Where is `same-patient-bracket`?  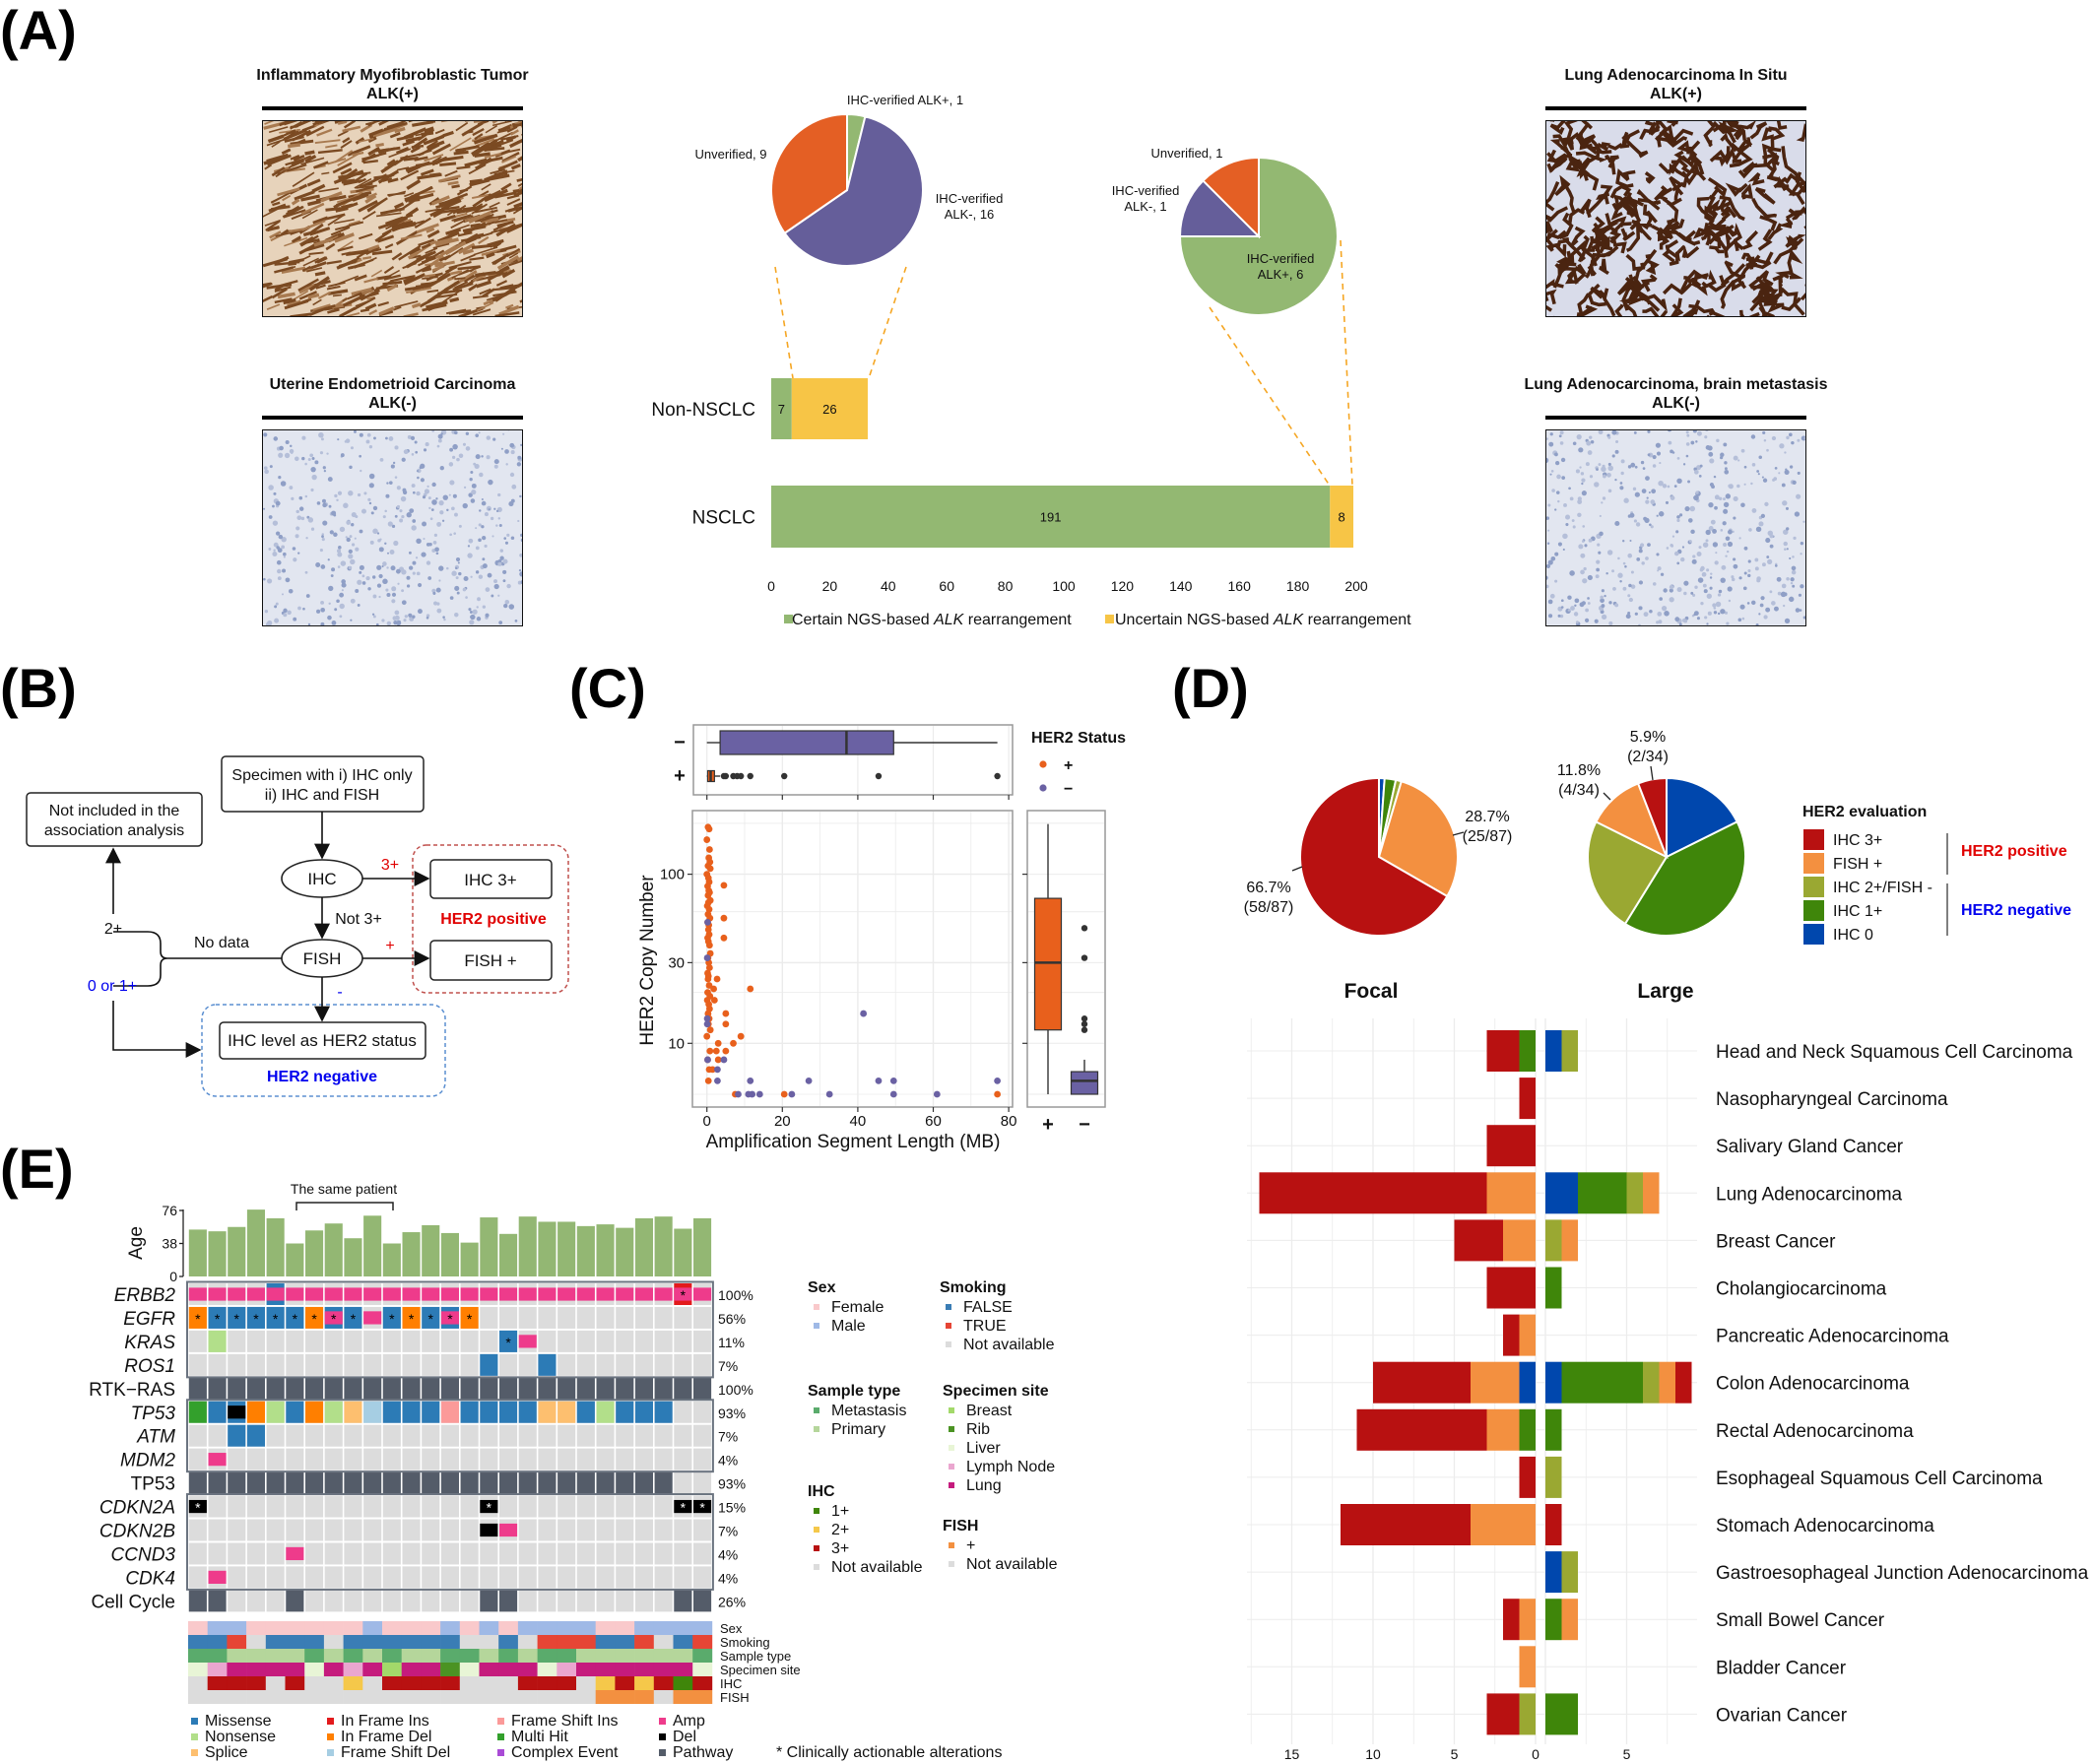 same-patient-bracket is located at coordinates (344, 1206).